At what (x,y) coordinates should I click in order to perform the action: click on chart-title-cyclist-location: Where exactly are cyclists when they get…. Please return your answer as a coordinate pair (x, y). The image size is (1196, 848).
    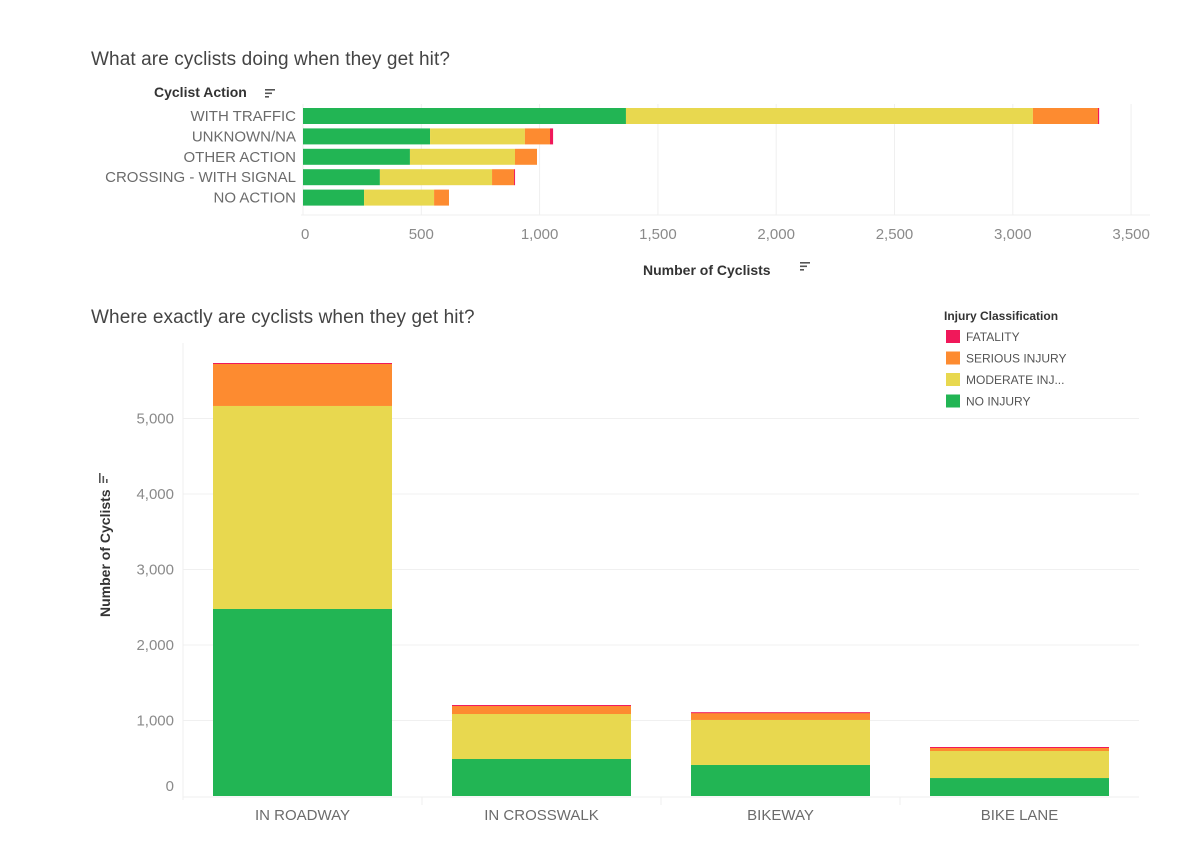
    Looking at the image, I should click on (283, 317).